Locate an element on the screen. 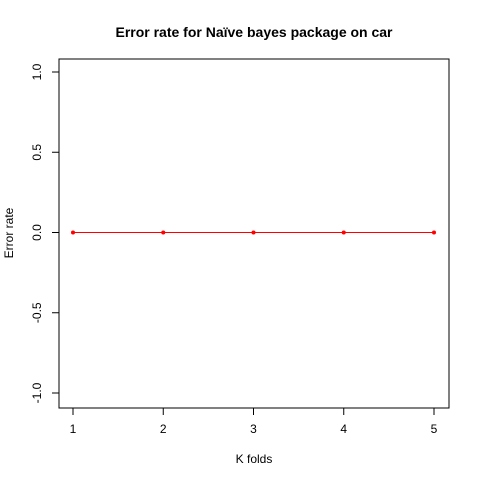 This screenshot has width=480, height=480. y-tick-label: -0.5 is located at coordinates (37, 312).